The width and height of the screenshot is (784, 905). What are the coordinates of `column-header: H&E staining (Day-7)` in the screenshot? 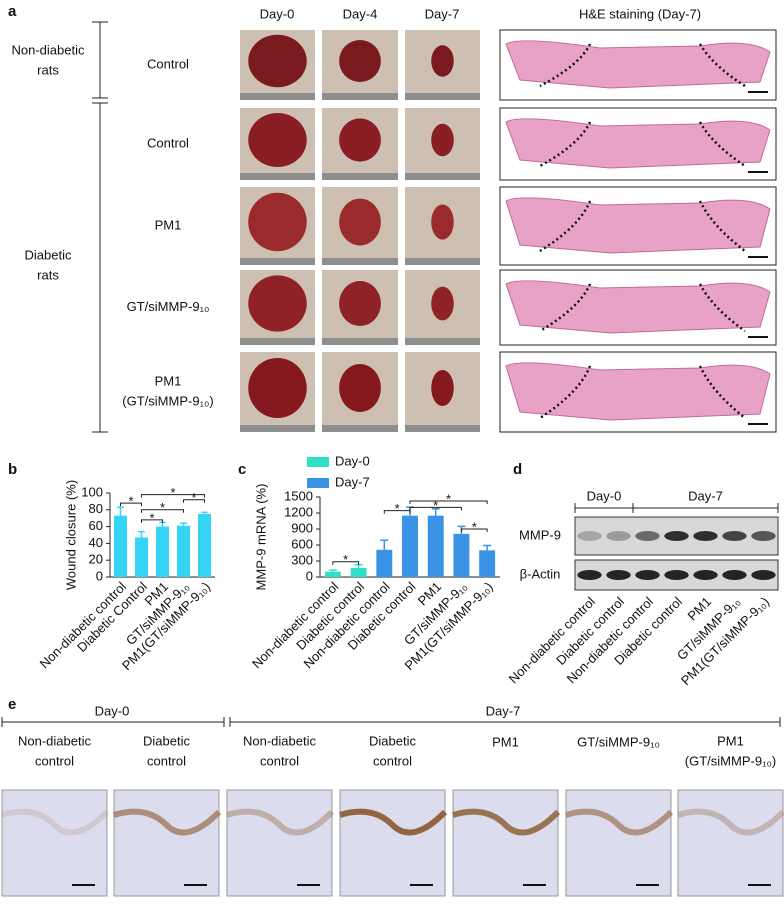 It's located at (640, 13).